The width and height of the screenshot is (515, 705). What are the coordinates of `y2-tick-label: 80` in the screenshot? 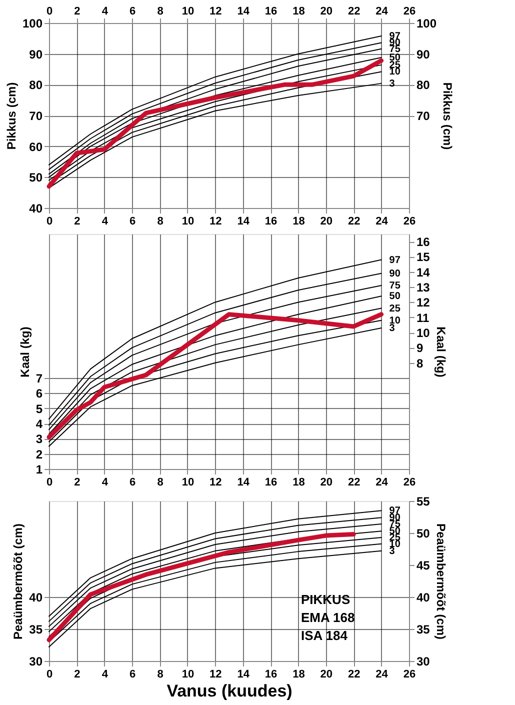 It's located at (423, 85).